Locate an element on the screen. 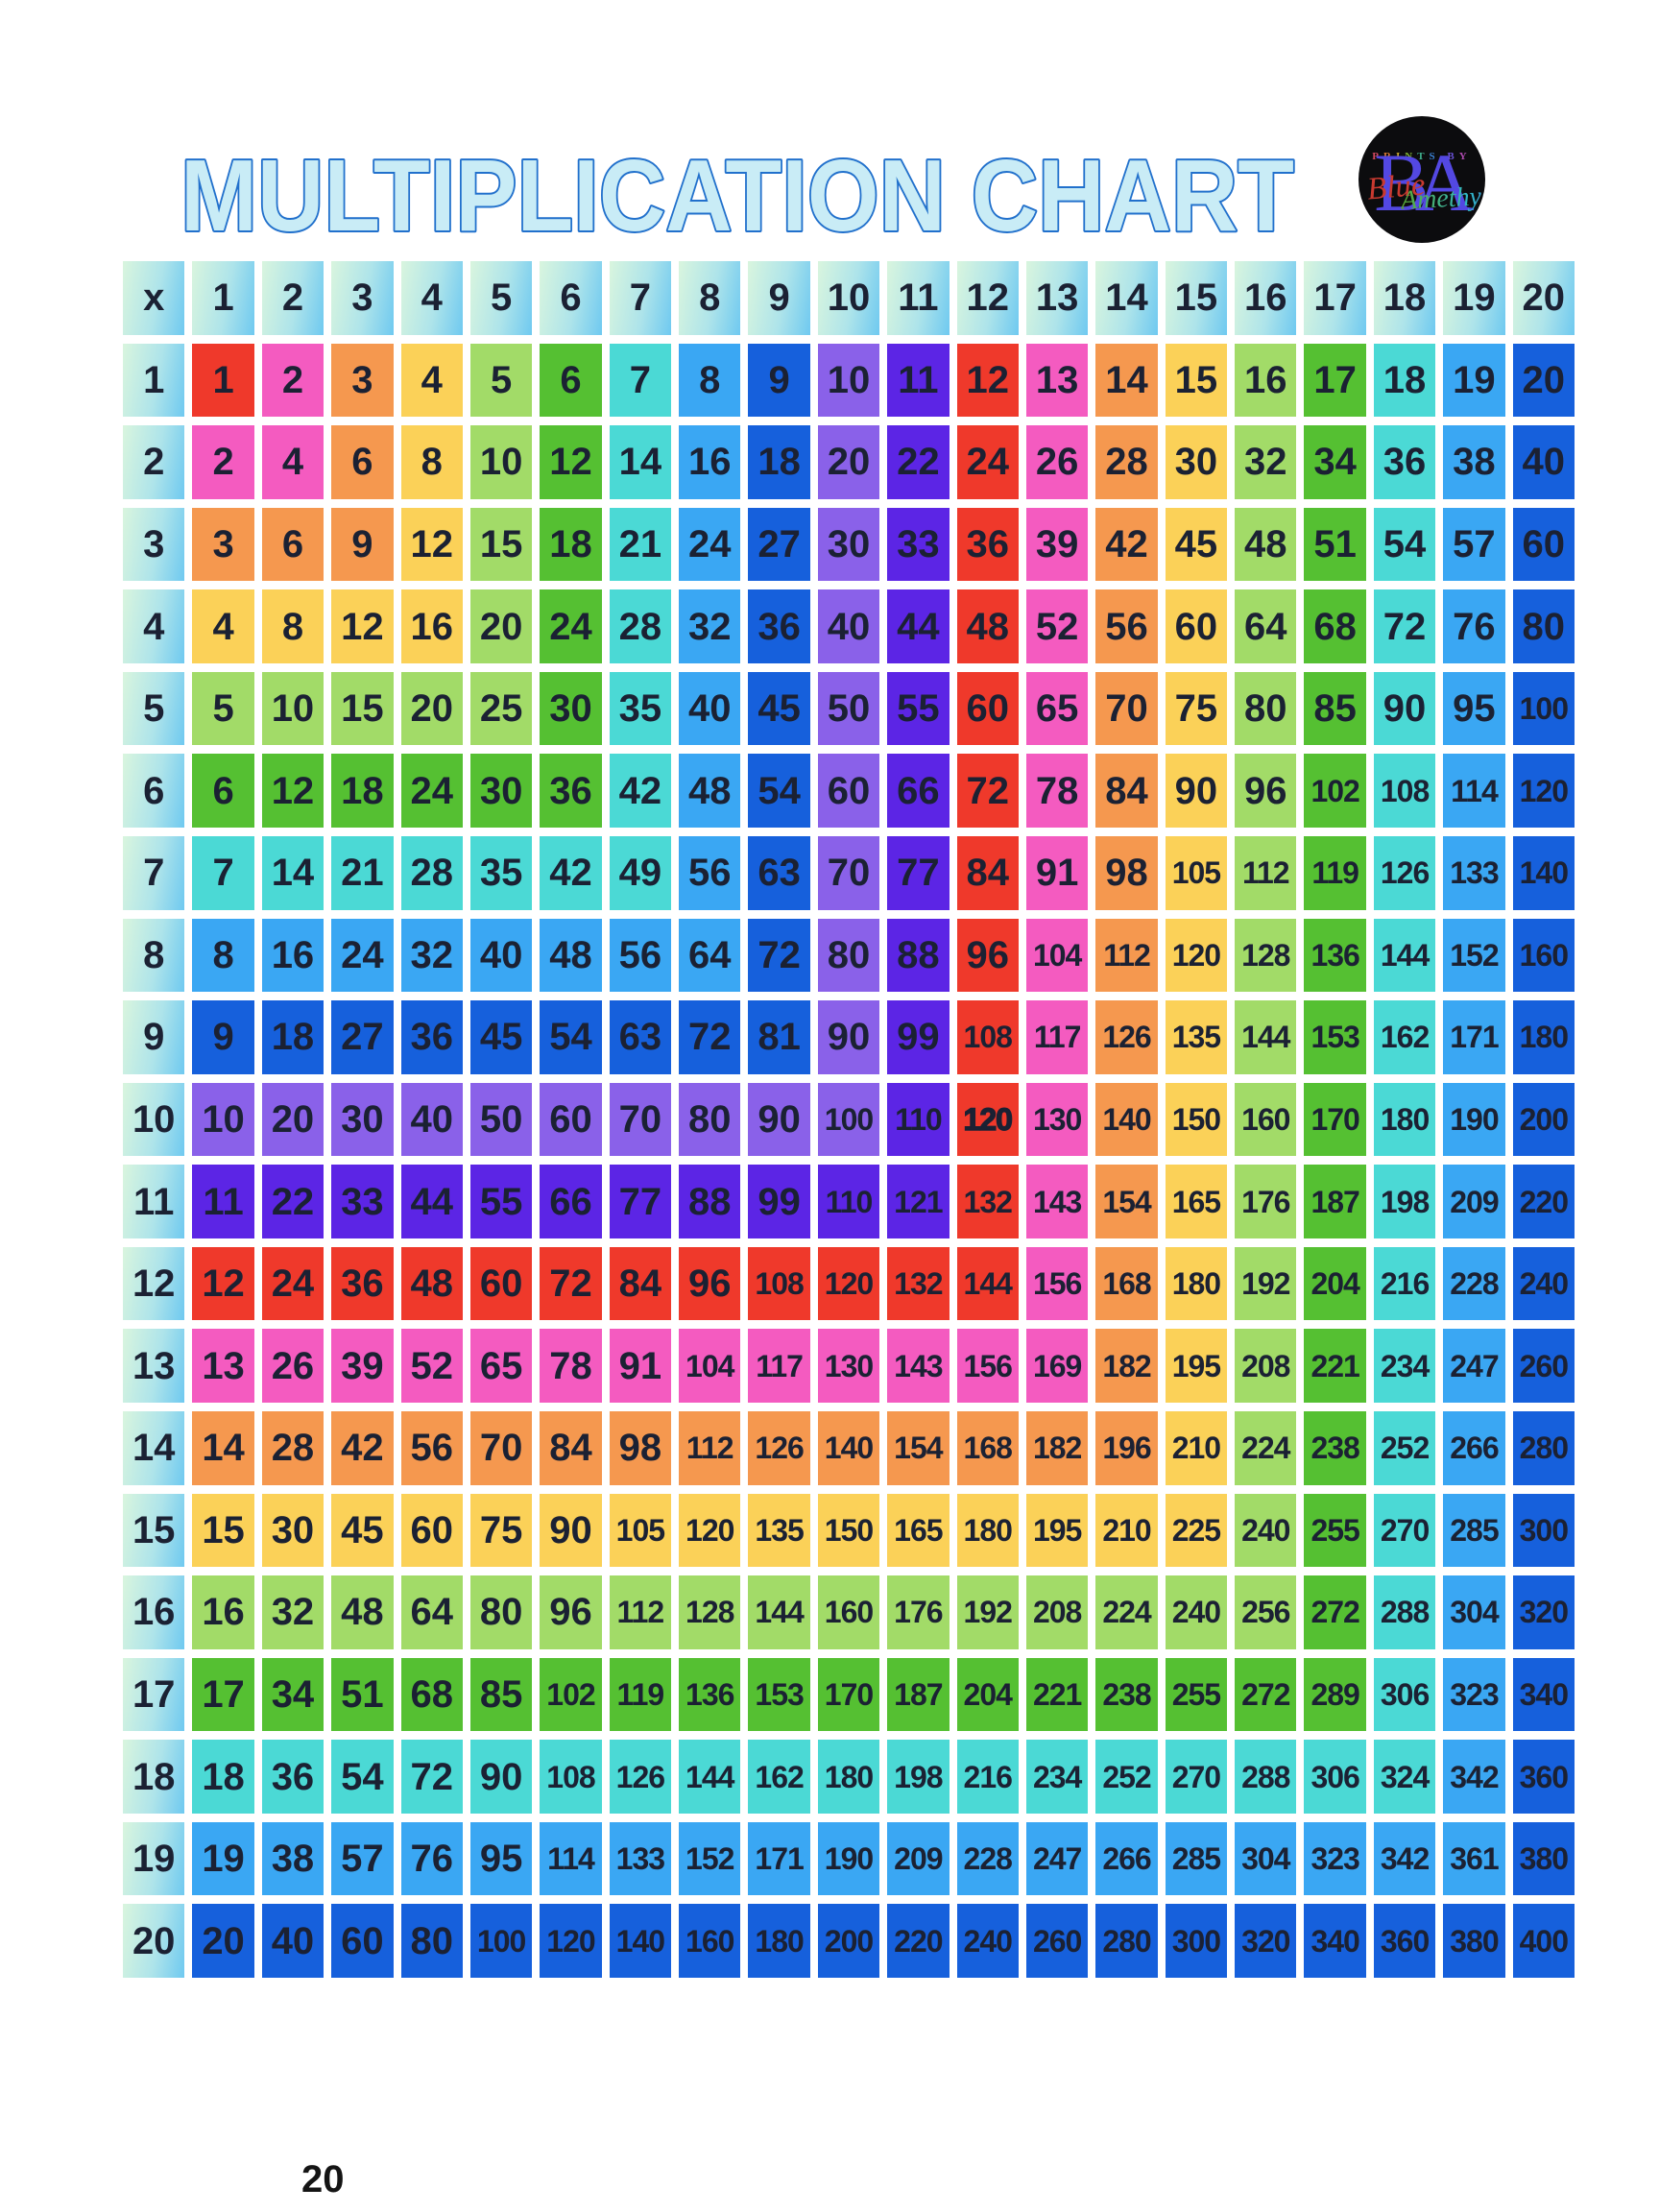 This screenshot has height=2212, width=1659. table-cell: 49 is located at coordinates (641, 872).